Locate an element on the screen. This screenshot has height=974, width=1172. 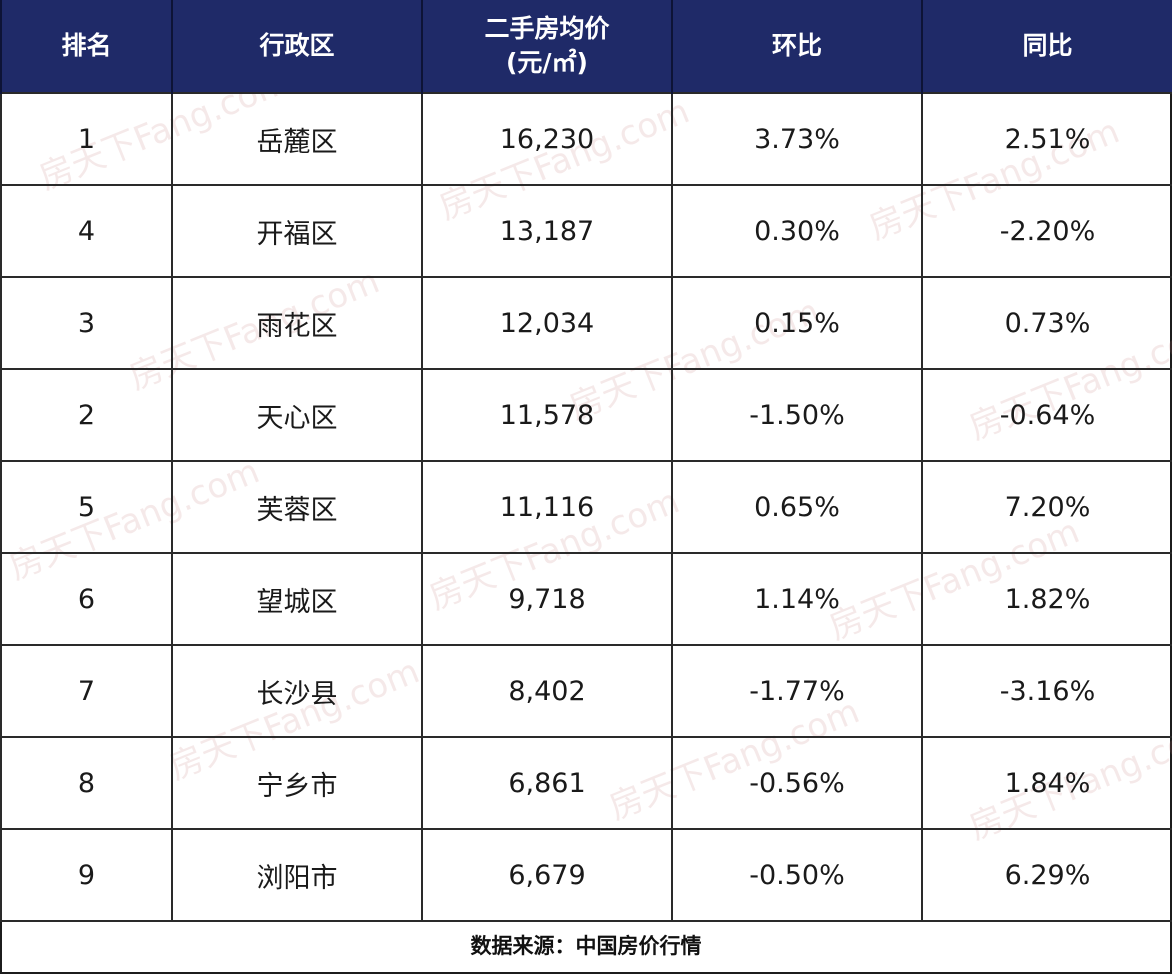
table-row: 1 岳麓区 16,230 3.73% 2.51% is located at coordinates (586, 139).